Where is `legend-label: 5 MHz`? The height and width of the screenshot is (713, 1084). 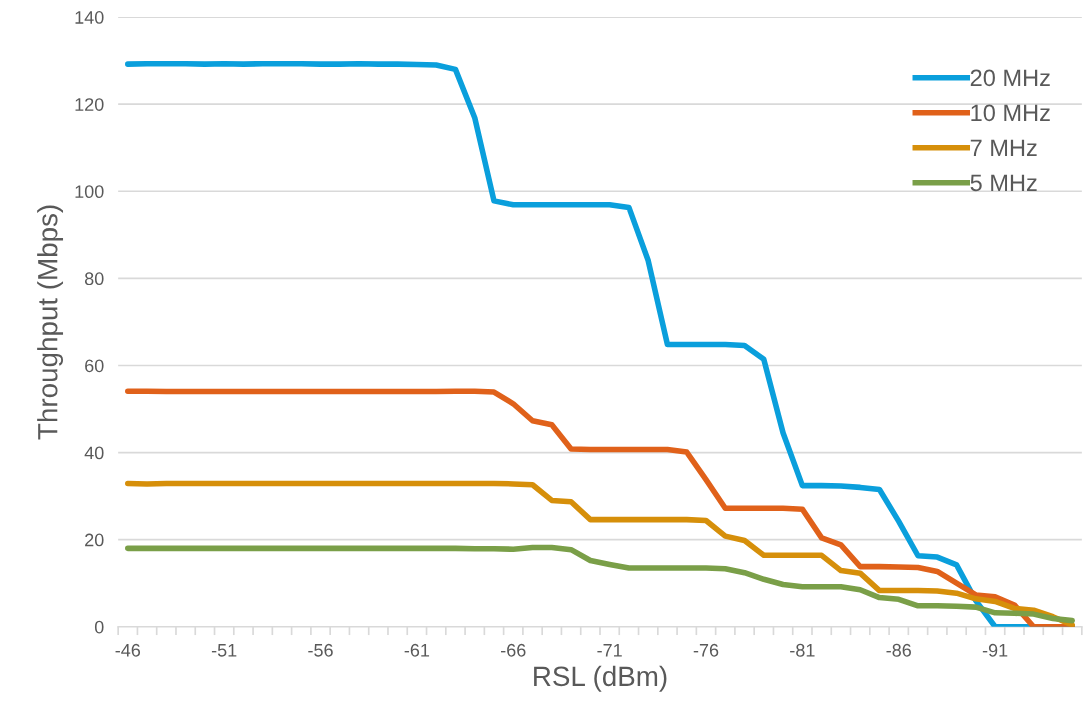 legend-label: 5 MHz is located at coordinates (1003, 183).